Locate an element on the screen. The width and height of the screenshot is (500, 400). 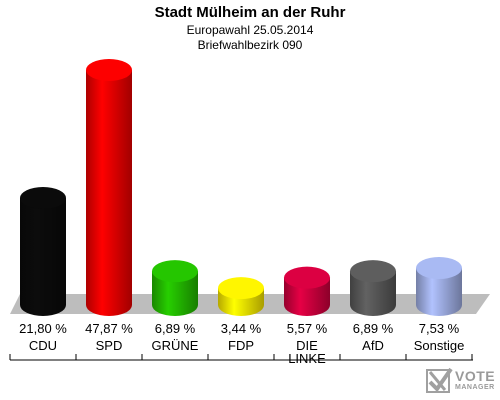
chart-title: Stadt Mülheim an der Ruhr is located at coordinates (250, 12).